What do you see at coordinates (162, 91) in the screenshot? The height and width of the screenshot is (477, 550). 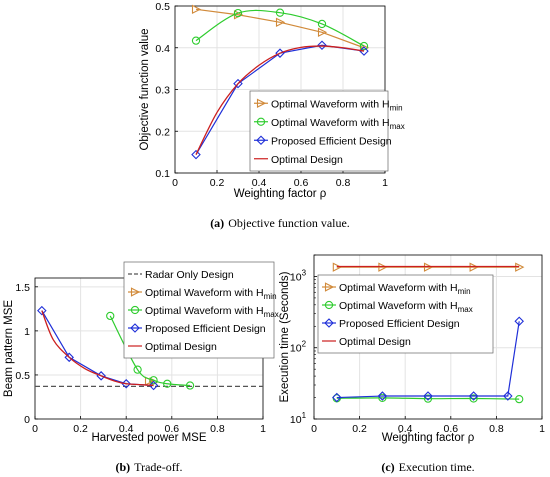 I see `y-tick-label: 0.3` at bounding box center [162, 91].